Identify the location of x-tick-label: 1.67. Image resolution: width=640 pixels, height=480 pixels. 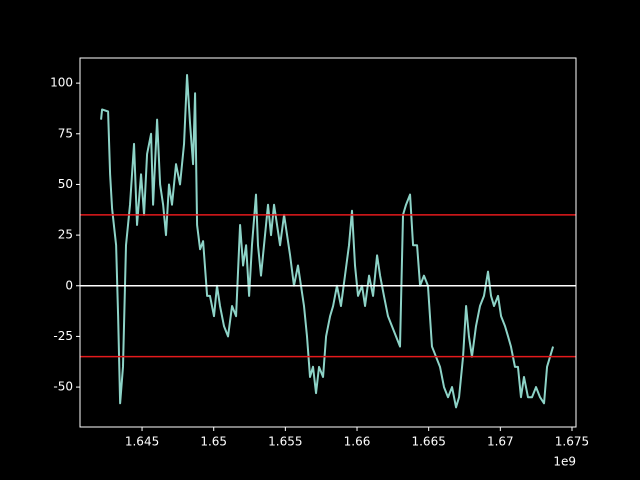
(500, 442).